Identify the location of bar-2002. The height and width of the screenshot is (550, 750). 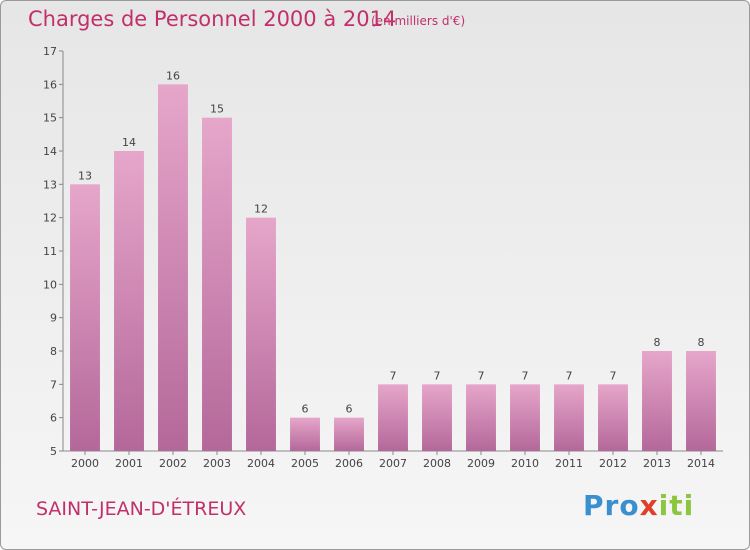
(173, 267).